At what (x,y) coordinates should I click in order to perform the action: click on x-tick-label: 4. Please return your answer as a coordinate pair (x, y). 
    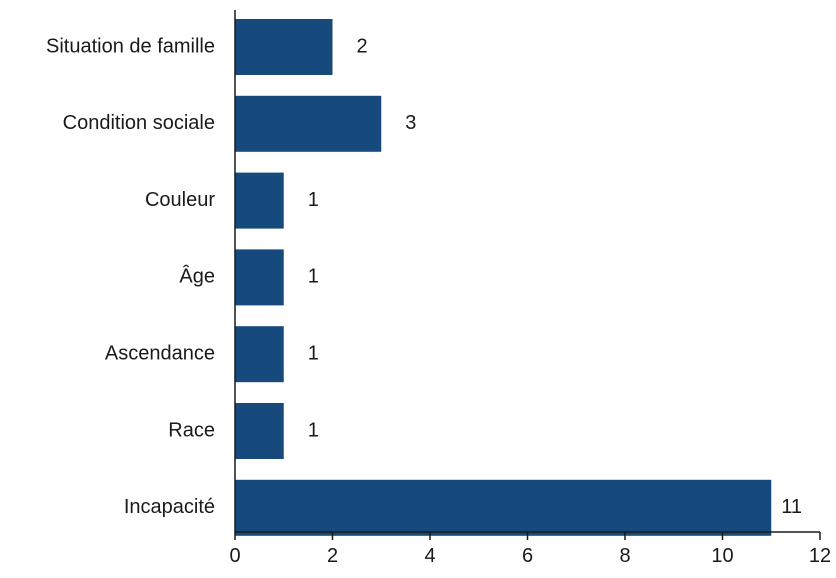
    Looking at the image, I should click on (429, 556).